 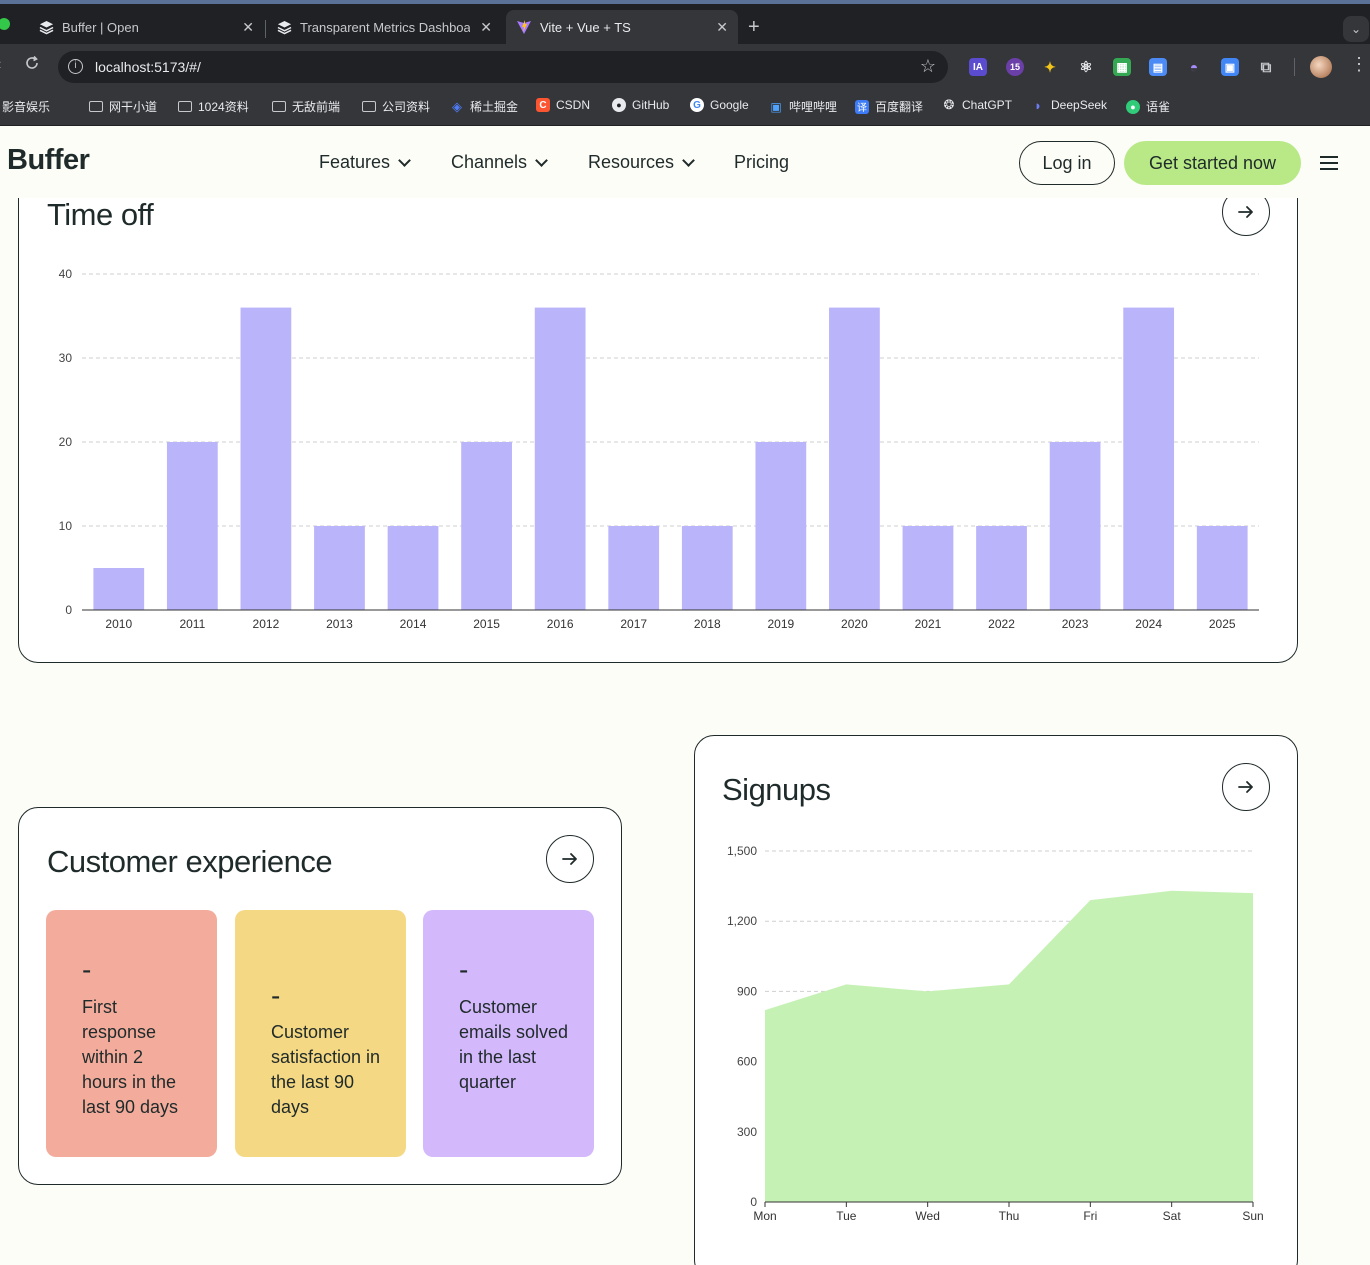 I want to click on translate-icon: 译, so click(x=862, y=106).